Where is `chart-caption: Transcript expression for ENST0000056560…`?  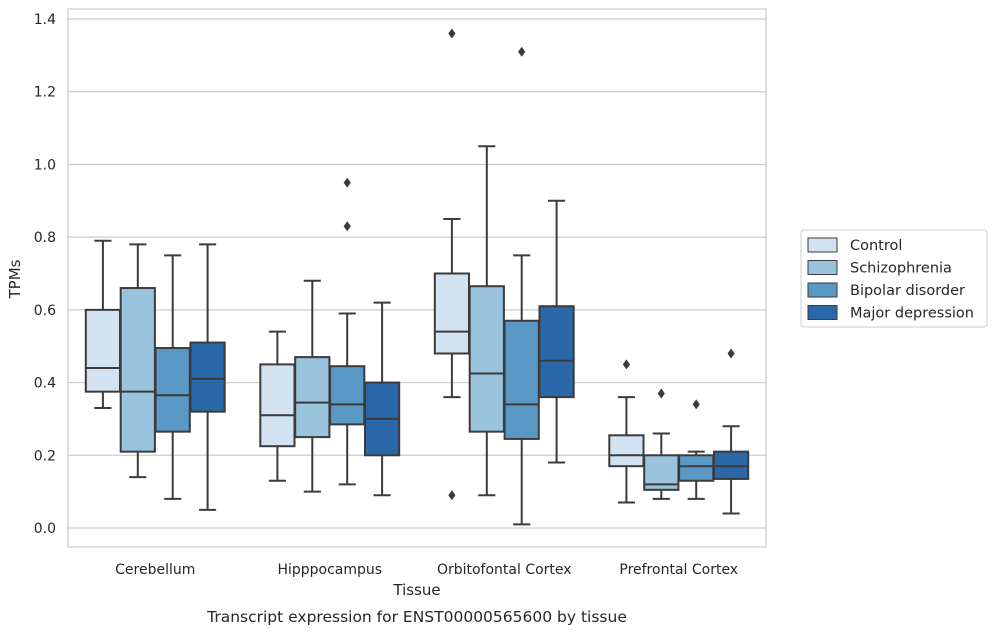 chart-caption: Transcript expression for ENST0000056560… is located at coordinates (416, 617).